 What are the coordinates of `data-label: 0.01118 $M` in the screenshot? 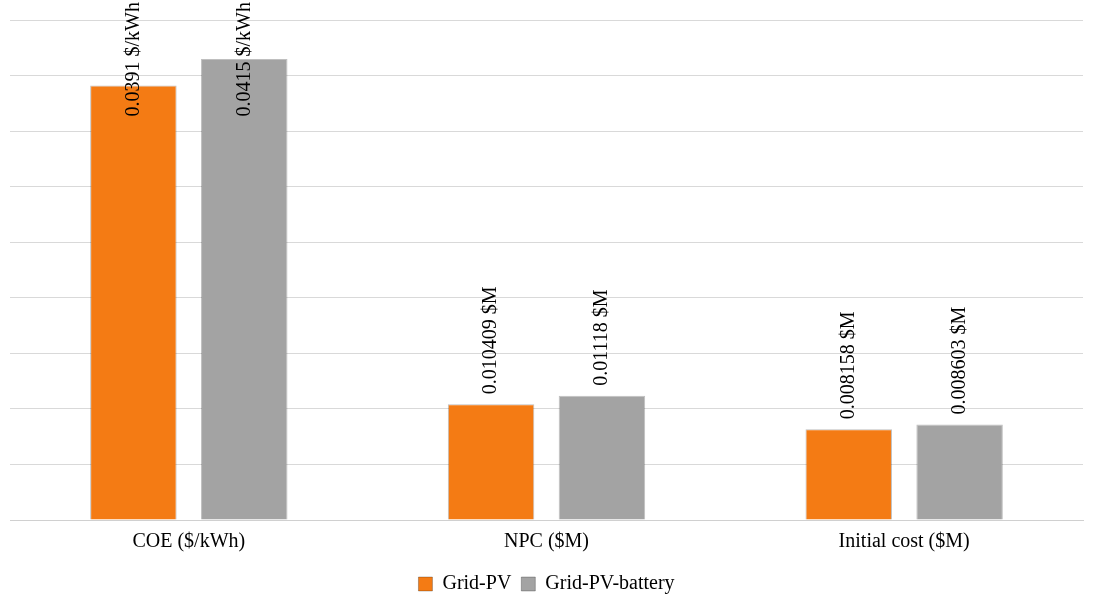 It's located at (600, 337).